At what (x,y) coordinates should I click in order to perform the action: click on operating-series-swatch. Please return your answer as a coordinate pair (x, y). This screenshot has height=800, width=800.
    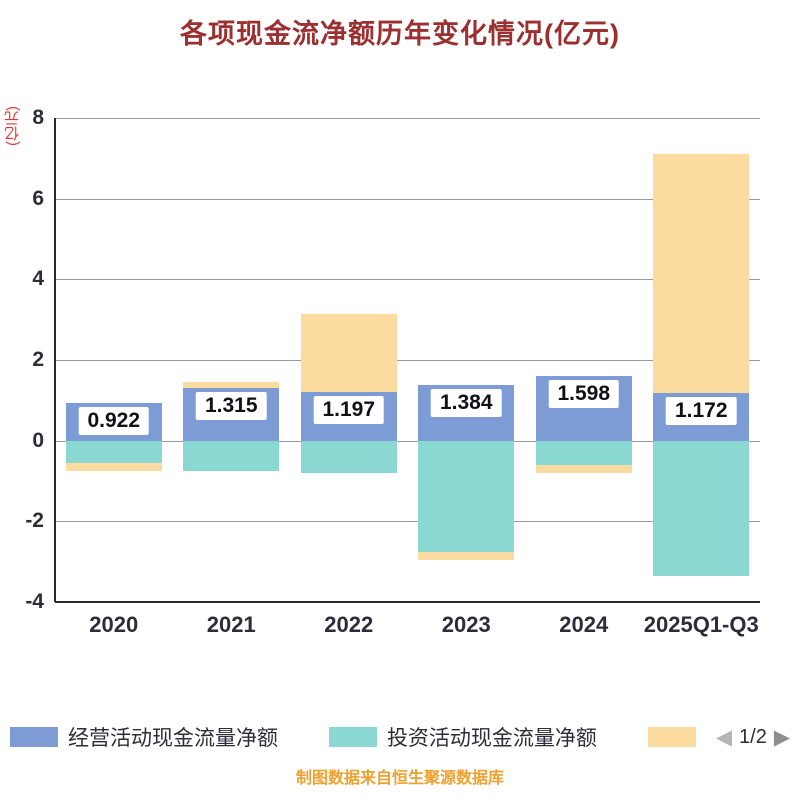
    Looking at the image, I should click on (34, 737).